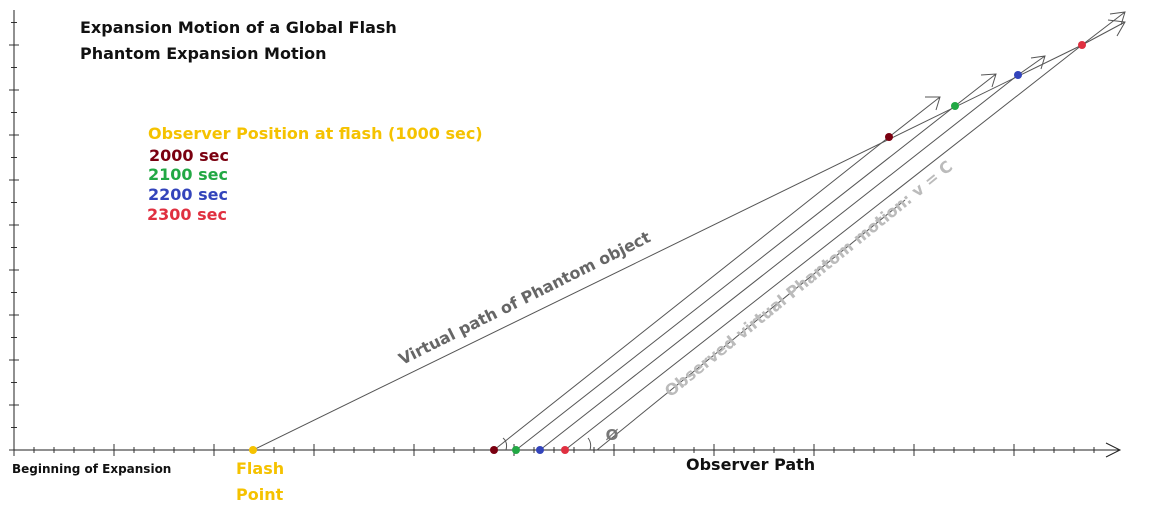  Describe the element at coordinates (750, 464) in the screenshot. I see `observer-path-label: Observer Path` at that location.